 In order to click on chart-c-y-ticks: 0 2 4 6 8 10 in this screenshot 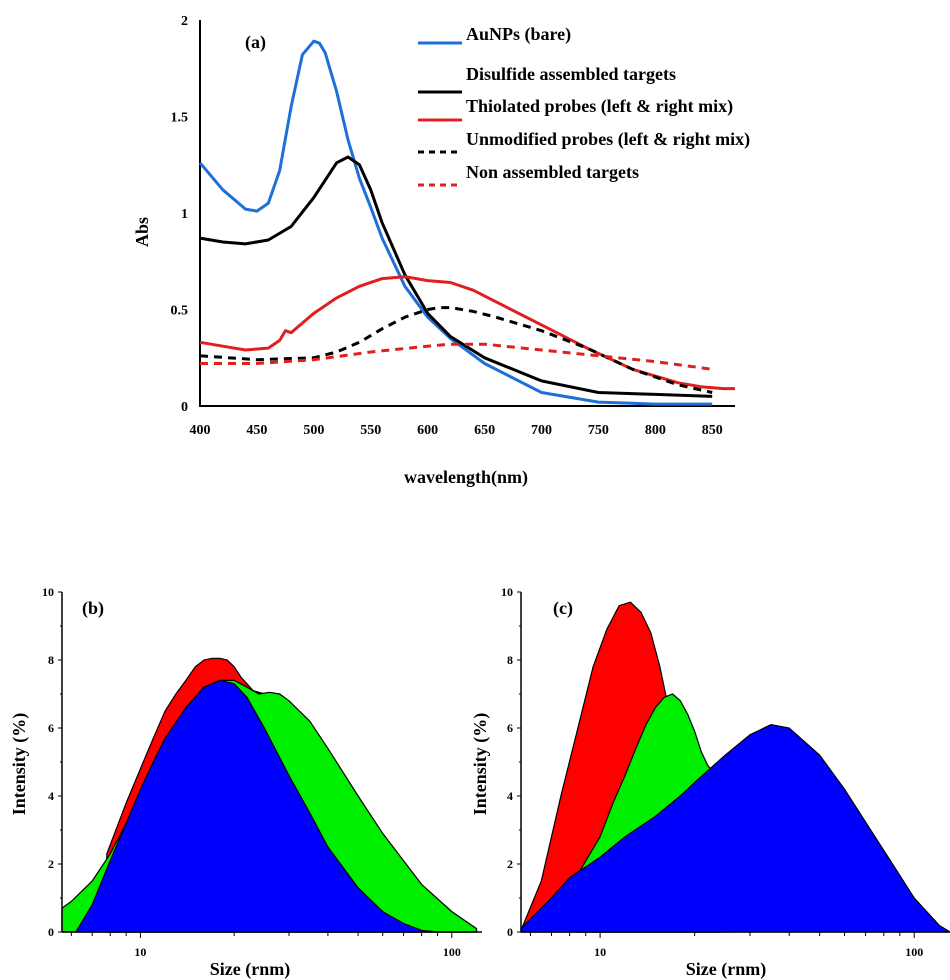, I will do `click(511, 762)`.